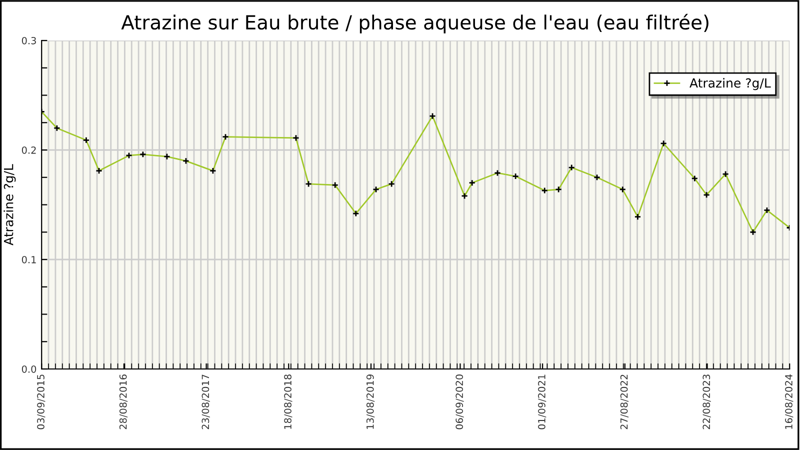 The image size is (800, 450). What do you see at coordinates (41, 402) in the screenshot?
I see `x-tick-label: 03/09/2015` at bounding box center [41, 402].